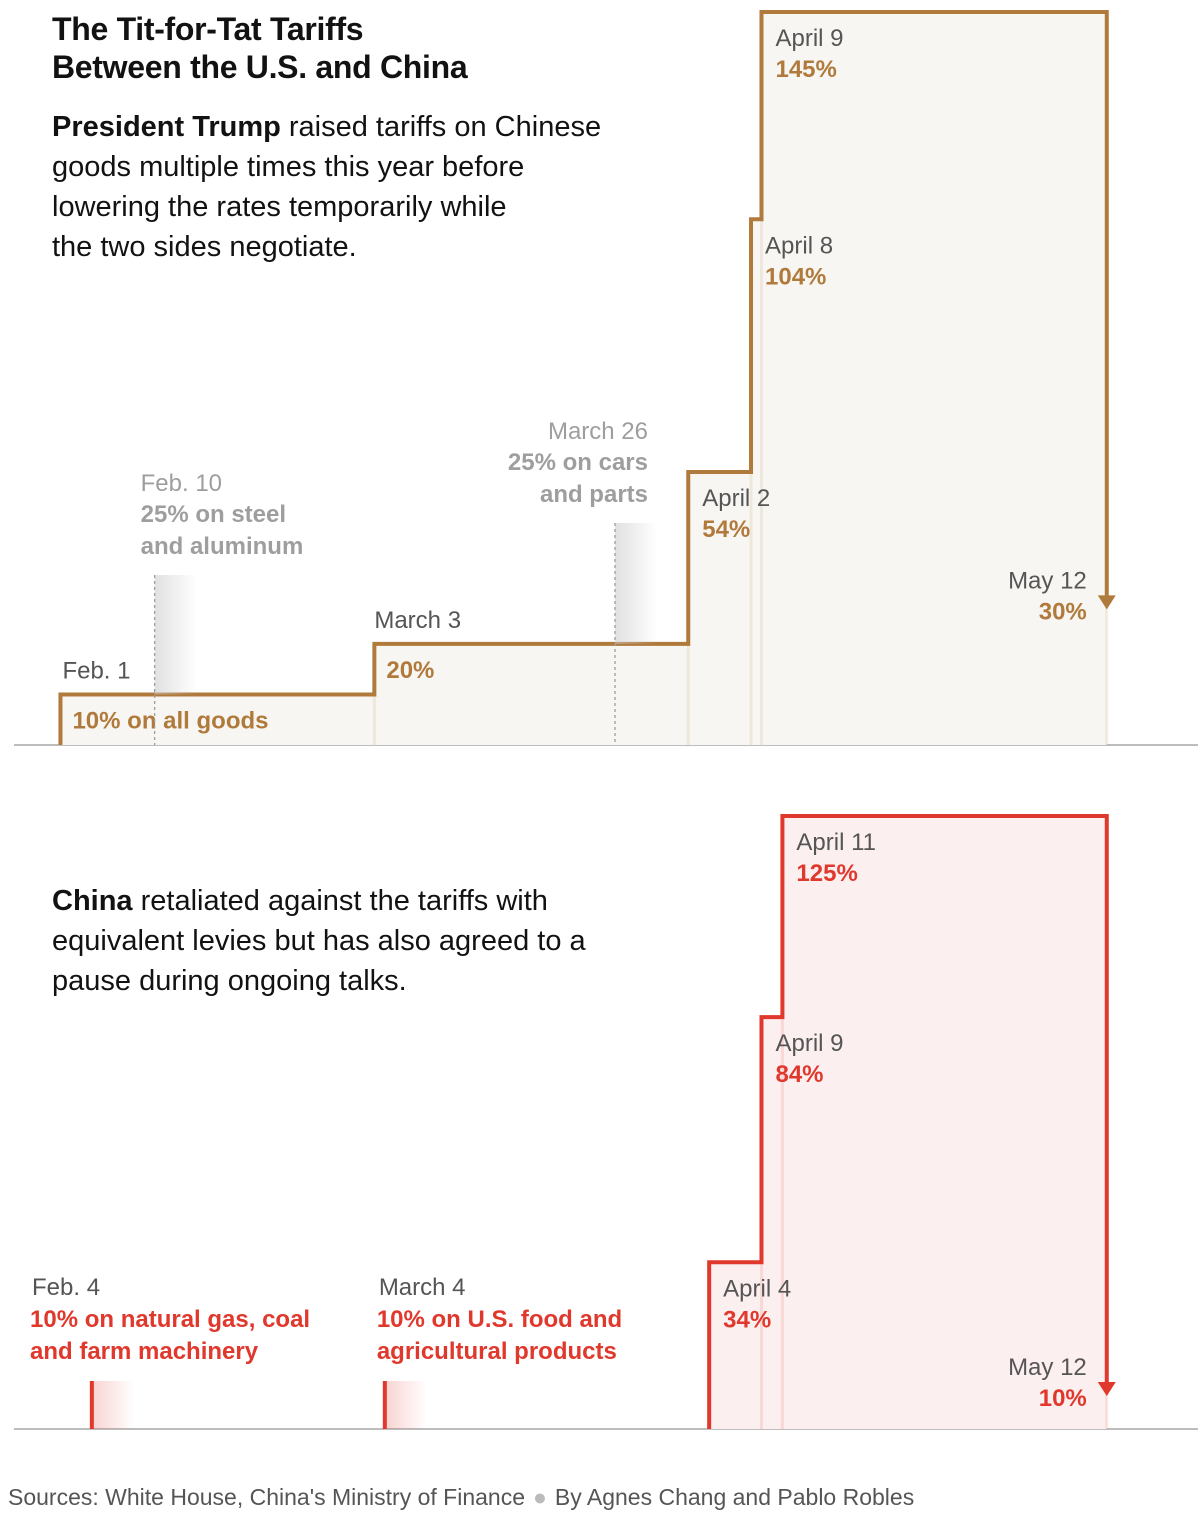 This screenshot has width=1204, height=1524. I want to click on chart-china-step-date-1: April 9, so click(809, 1043).